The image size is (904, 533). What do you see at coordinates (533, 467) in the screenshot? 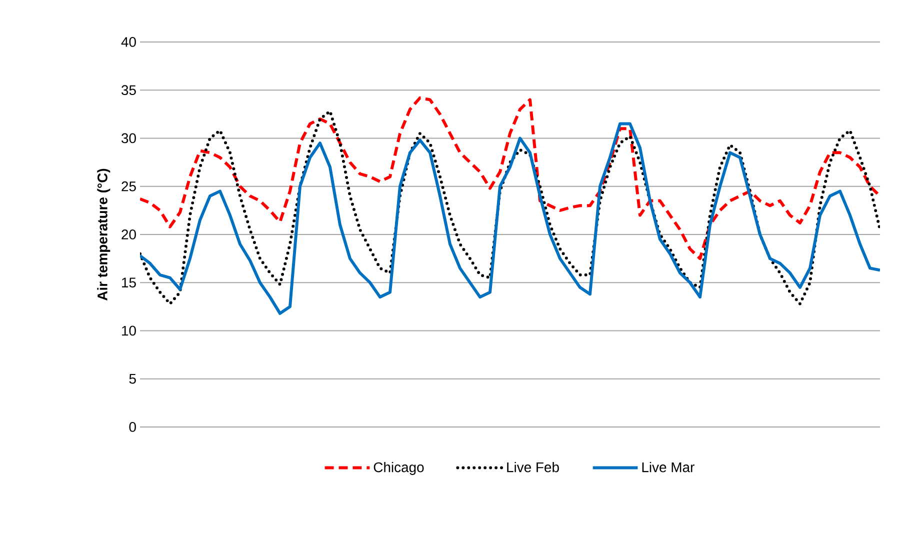
I see `legend-label: Live Feb` at bounding box center [533, 467].